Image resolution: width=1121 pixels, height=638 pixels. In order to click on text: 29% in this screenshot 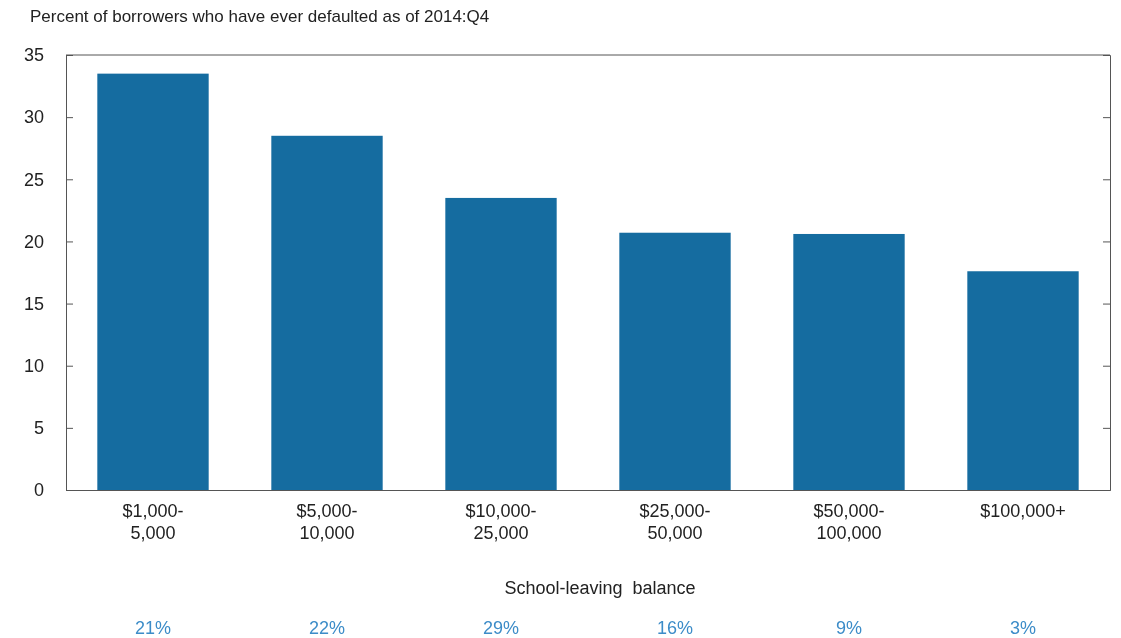, I will do `click(501, 628)`.